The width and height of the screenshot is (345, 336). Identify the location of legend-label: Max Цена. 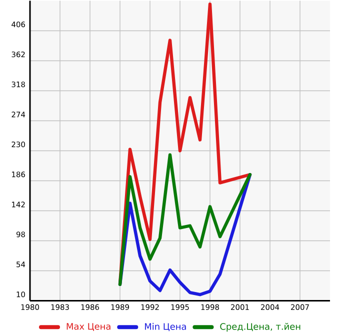
(88, 327).